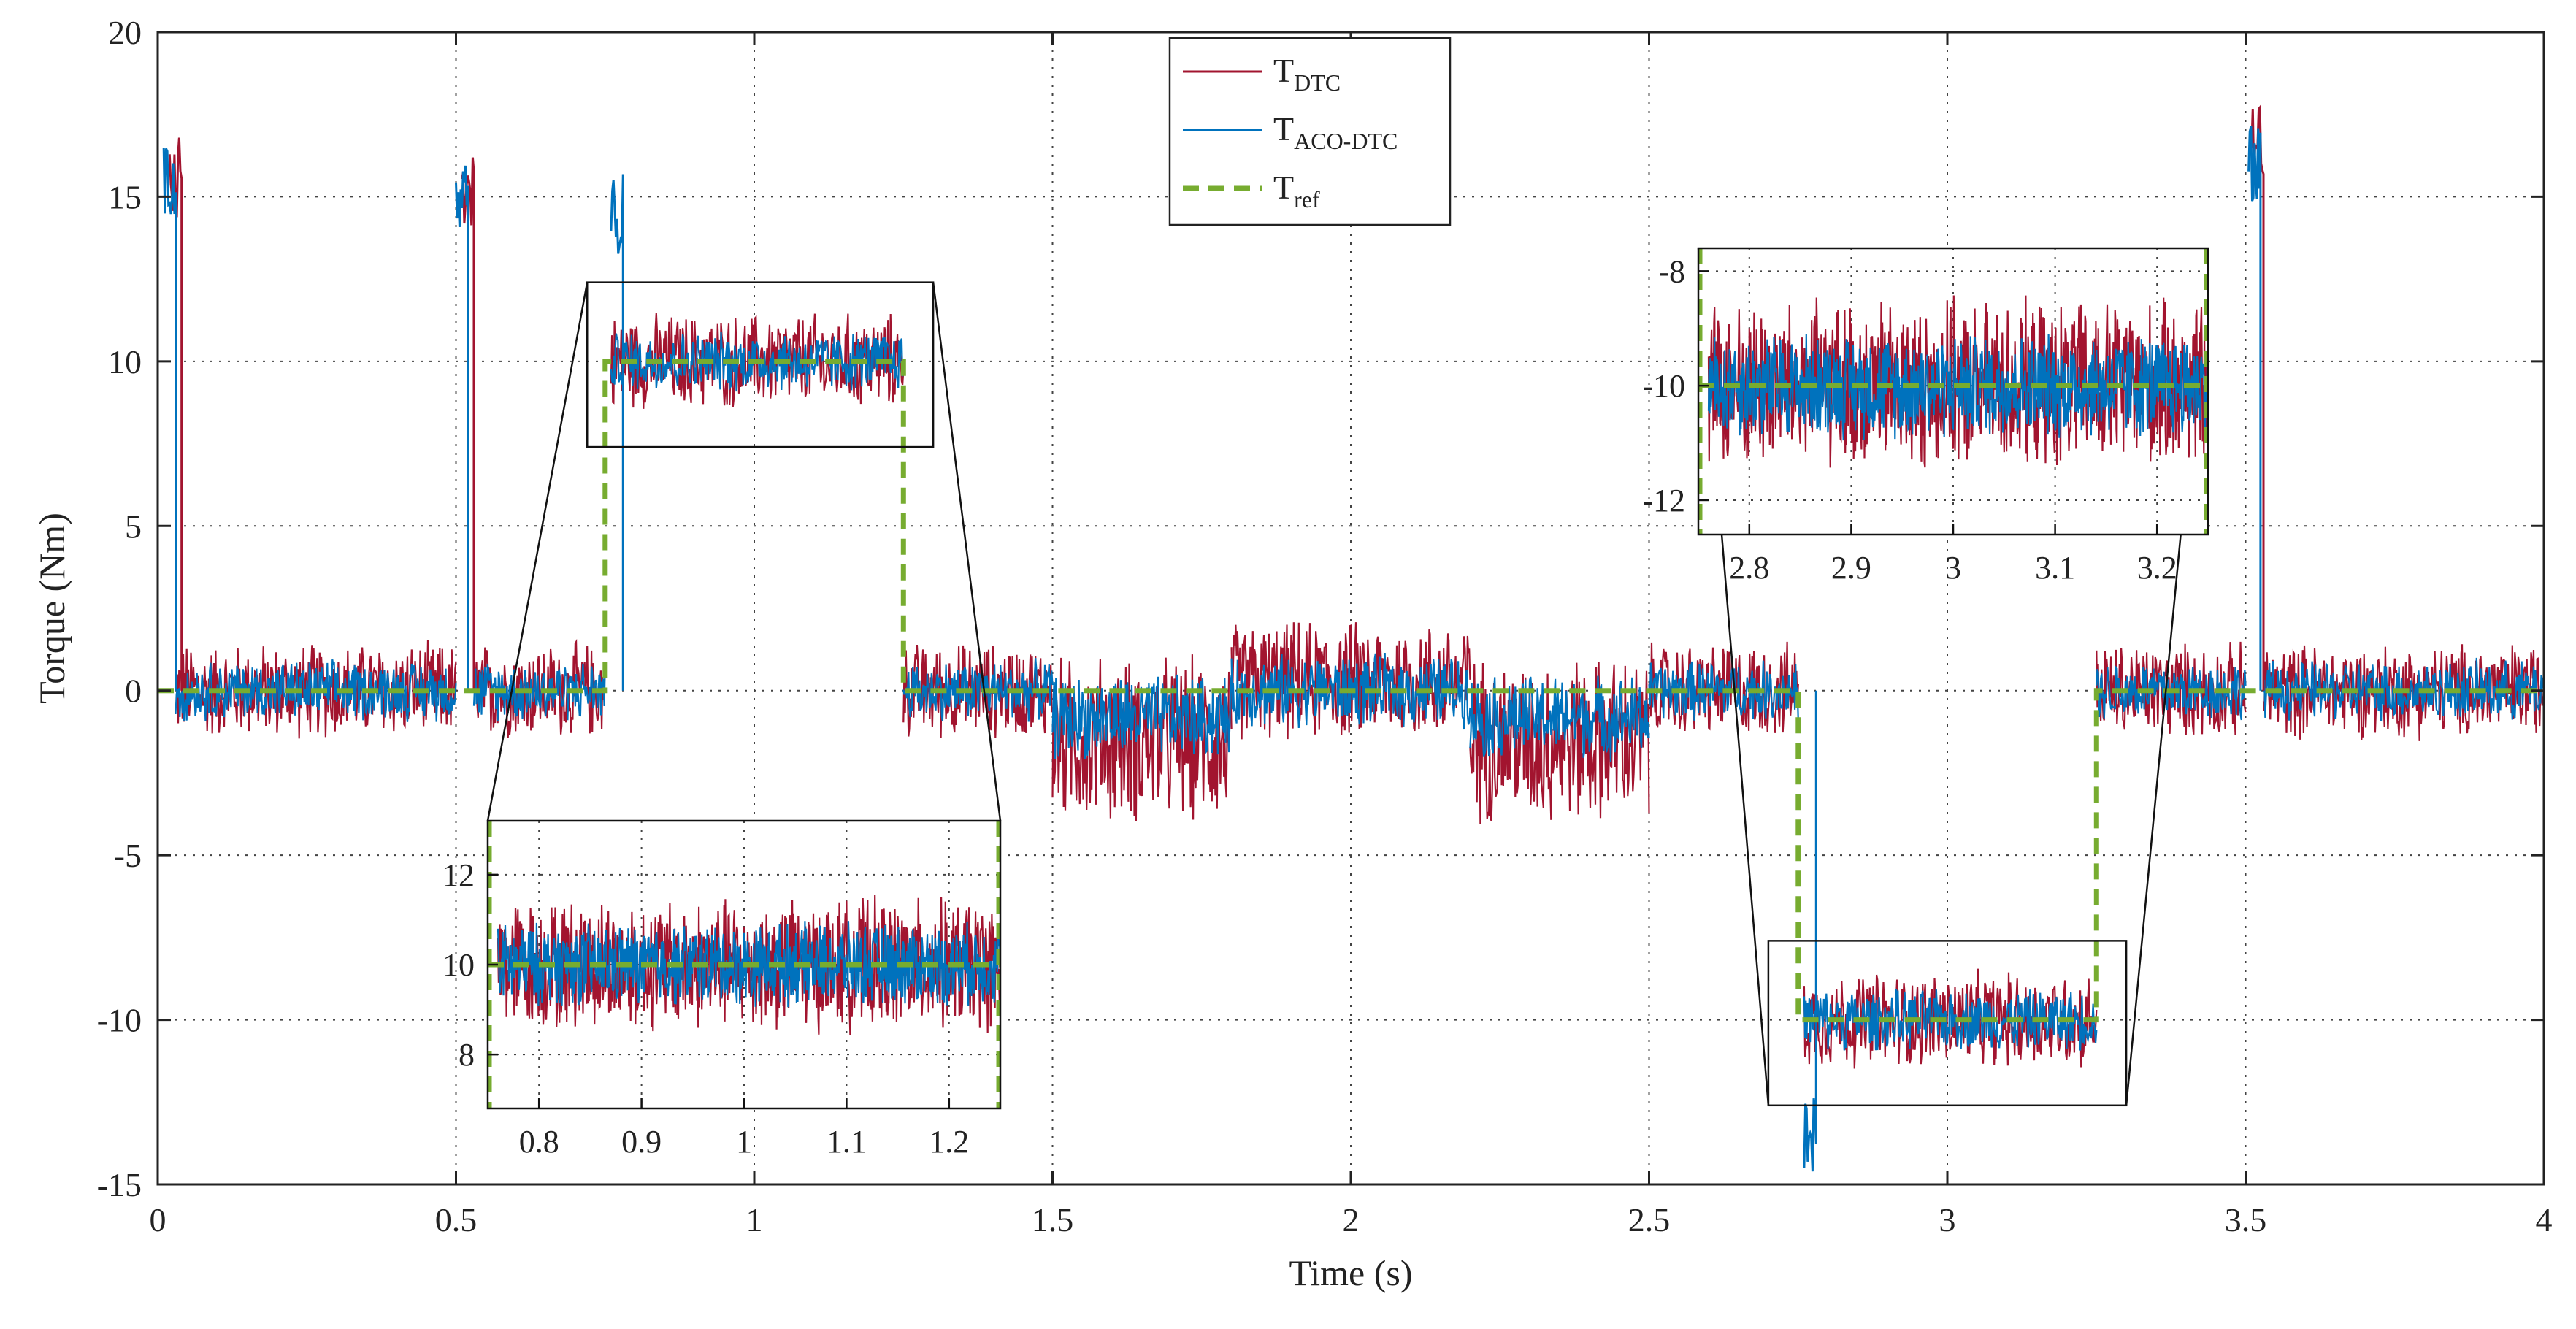  What do you see at coordinates (2055, 568) in the screenshot?
I see `zoom-negative-x-tick-label: 3.1` at bounding box center [2055, 568].